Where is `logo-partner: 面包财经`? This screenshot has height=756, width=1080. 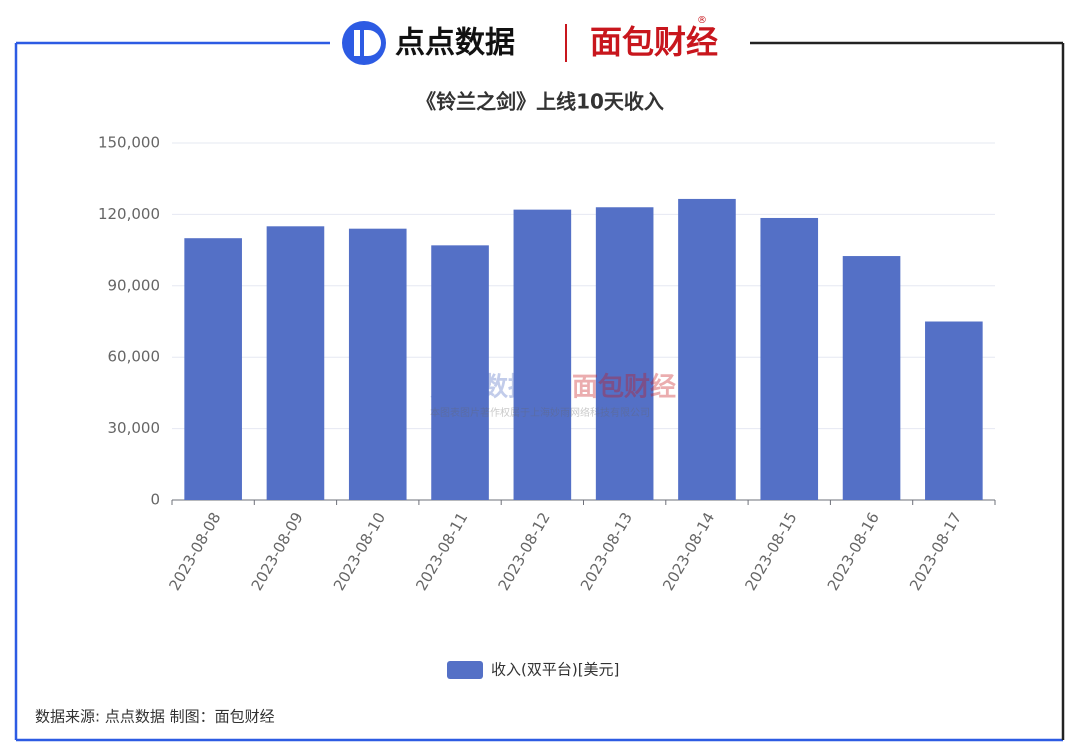
logo-partner: 面包财经 is located at coordinates (654, 42).